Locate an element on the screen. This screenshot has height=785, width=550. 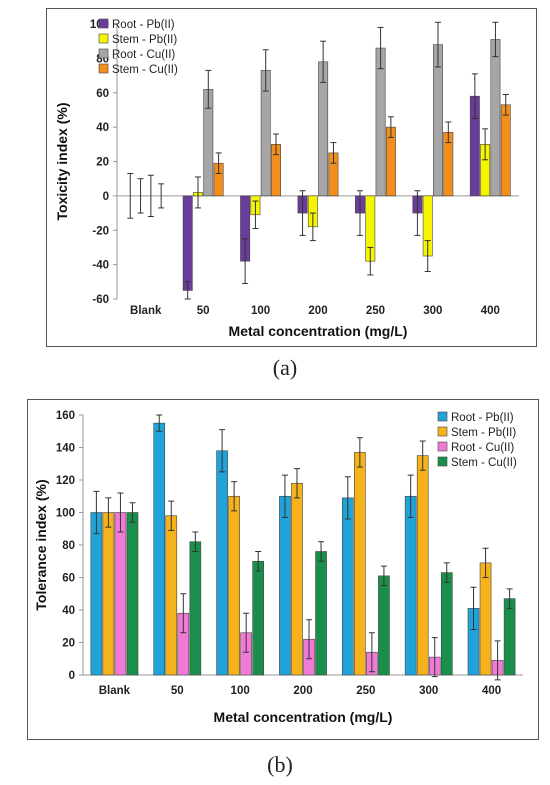
y-tick-label: 80 is located at coordinates (68, 546).